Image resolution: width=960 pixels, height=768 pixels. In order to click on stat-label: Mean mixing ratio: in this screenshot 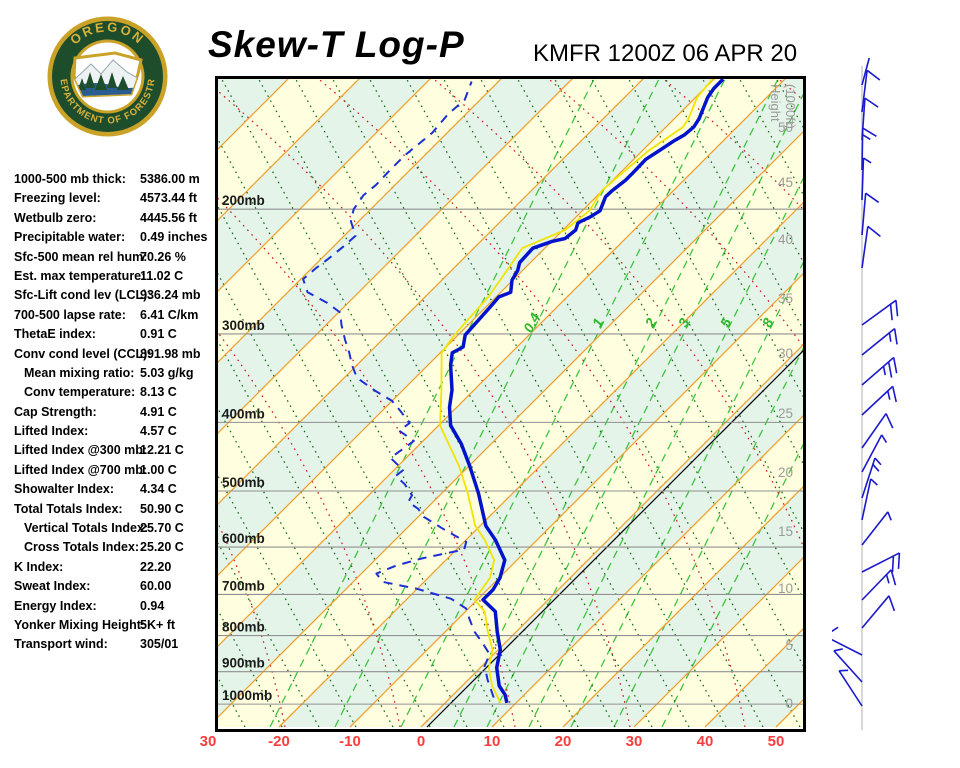, I will do `click(79, 372)`.